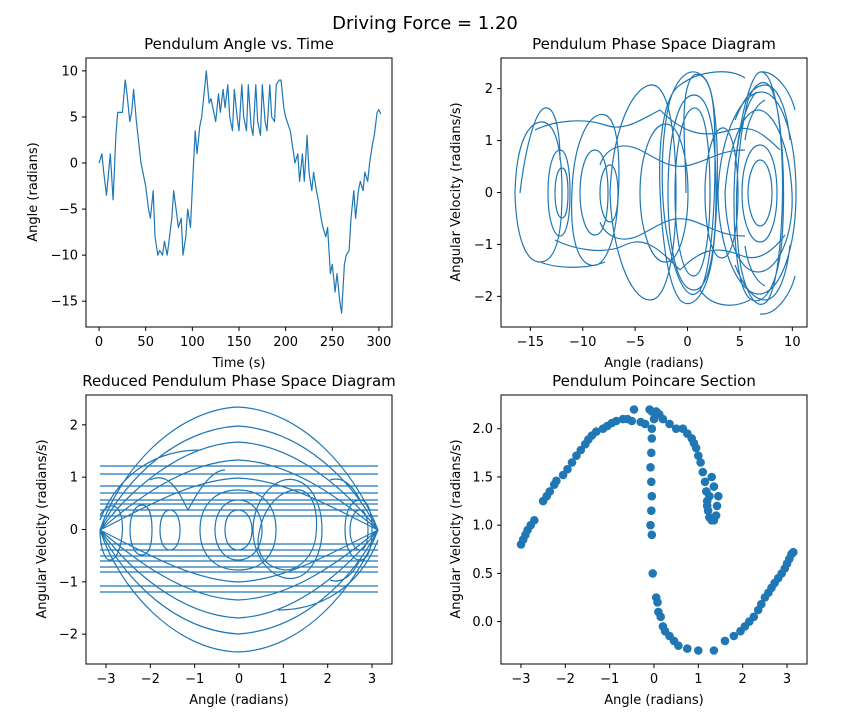 The width and height of the screenshot is (850, 722). What do you see at coordinates (64, 256) in the screenshot?
I see `y-tick-label: −10` at bounding box center [64, 256].